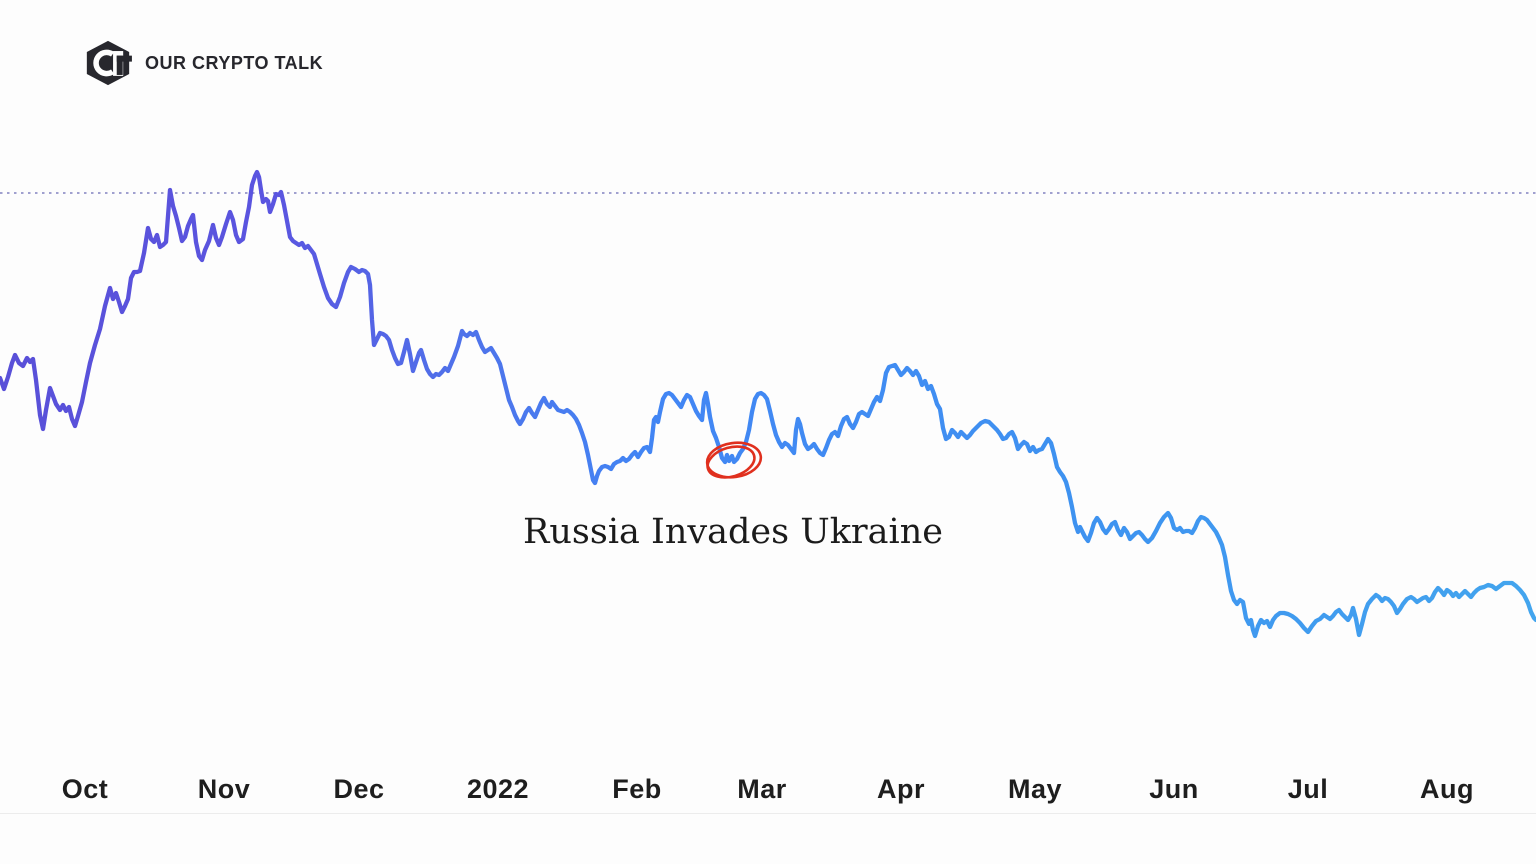  Describe the element at coordinates (234, 62) in the screenshot. I see `logo-text: OUR CRYPTO TALK` at that location.